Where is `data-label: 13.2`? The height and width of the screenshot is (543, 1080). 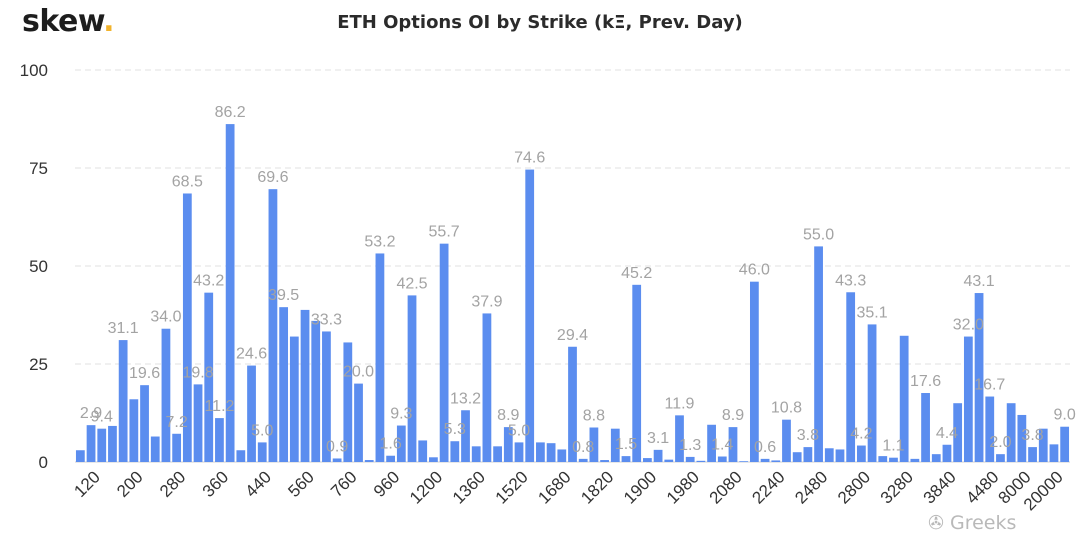
data-label: 13.2 is located at coordinates (465, 398).